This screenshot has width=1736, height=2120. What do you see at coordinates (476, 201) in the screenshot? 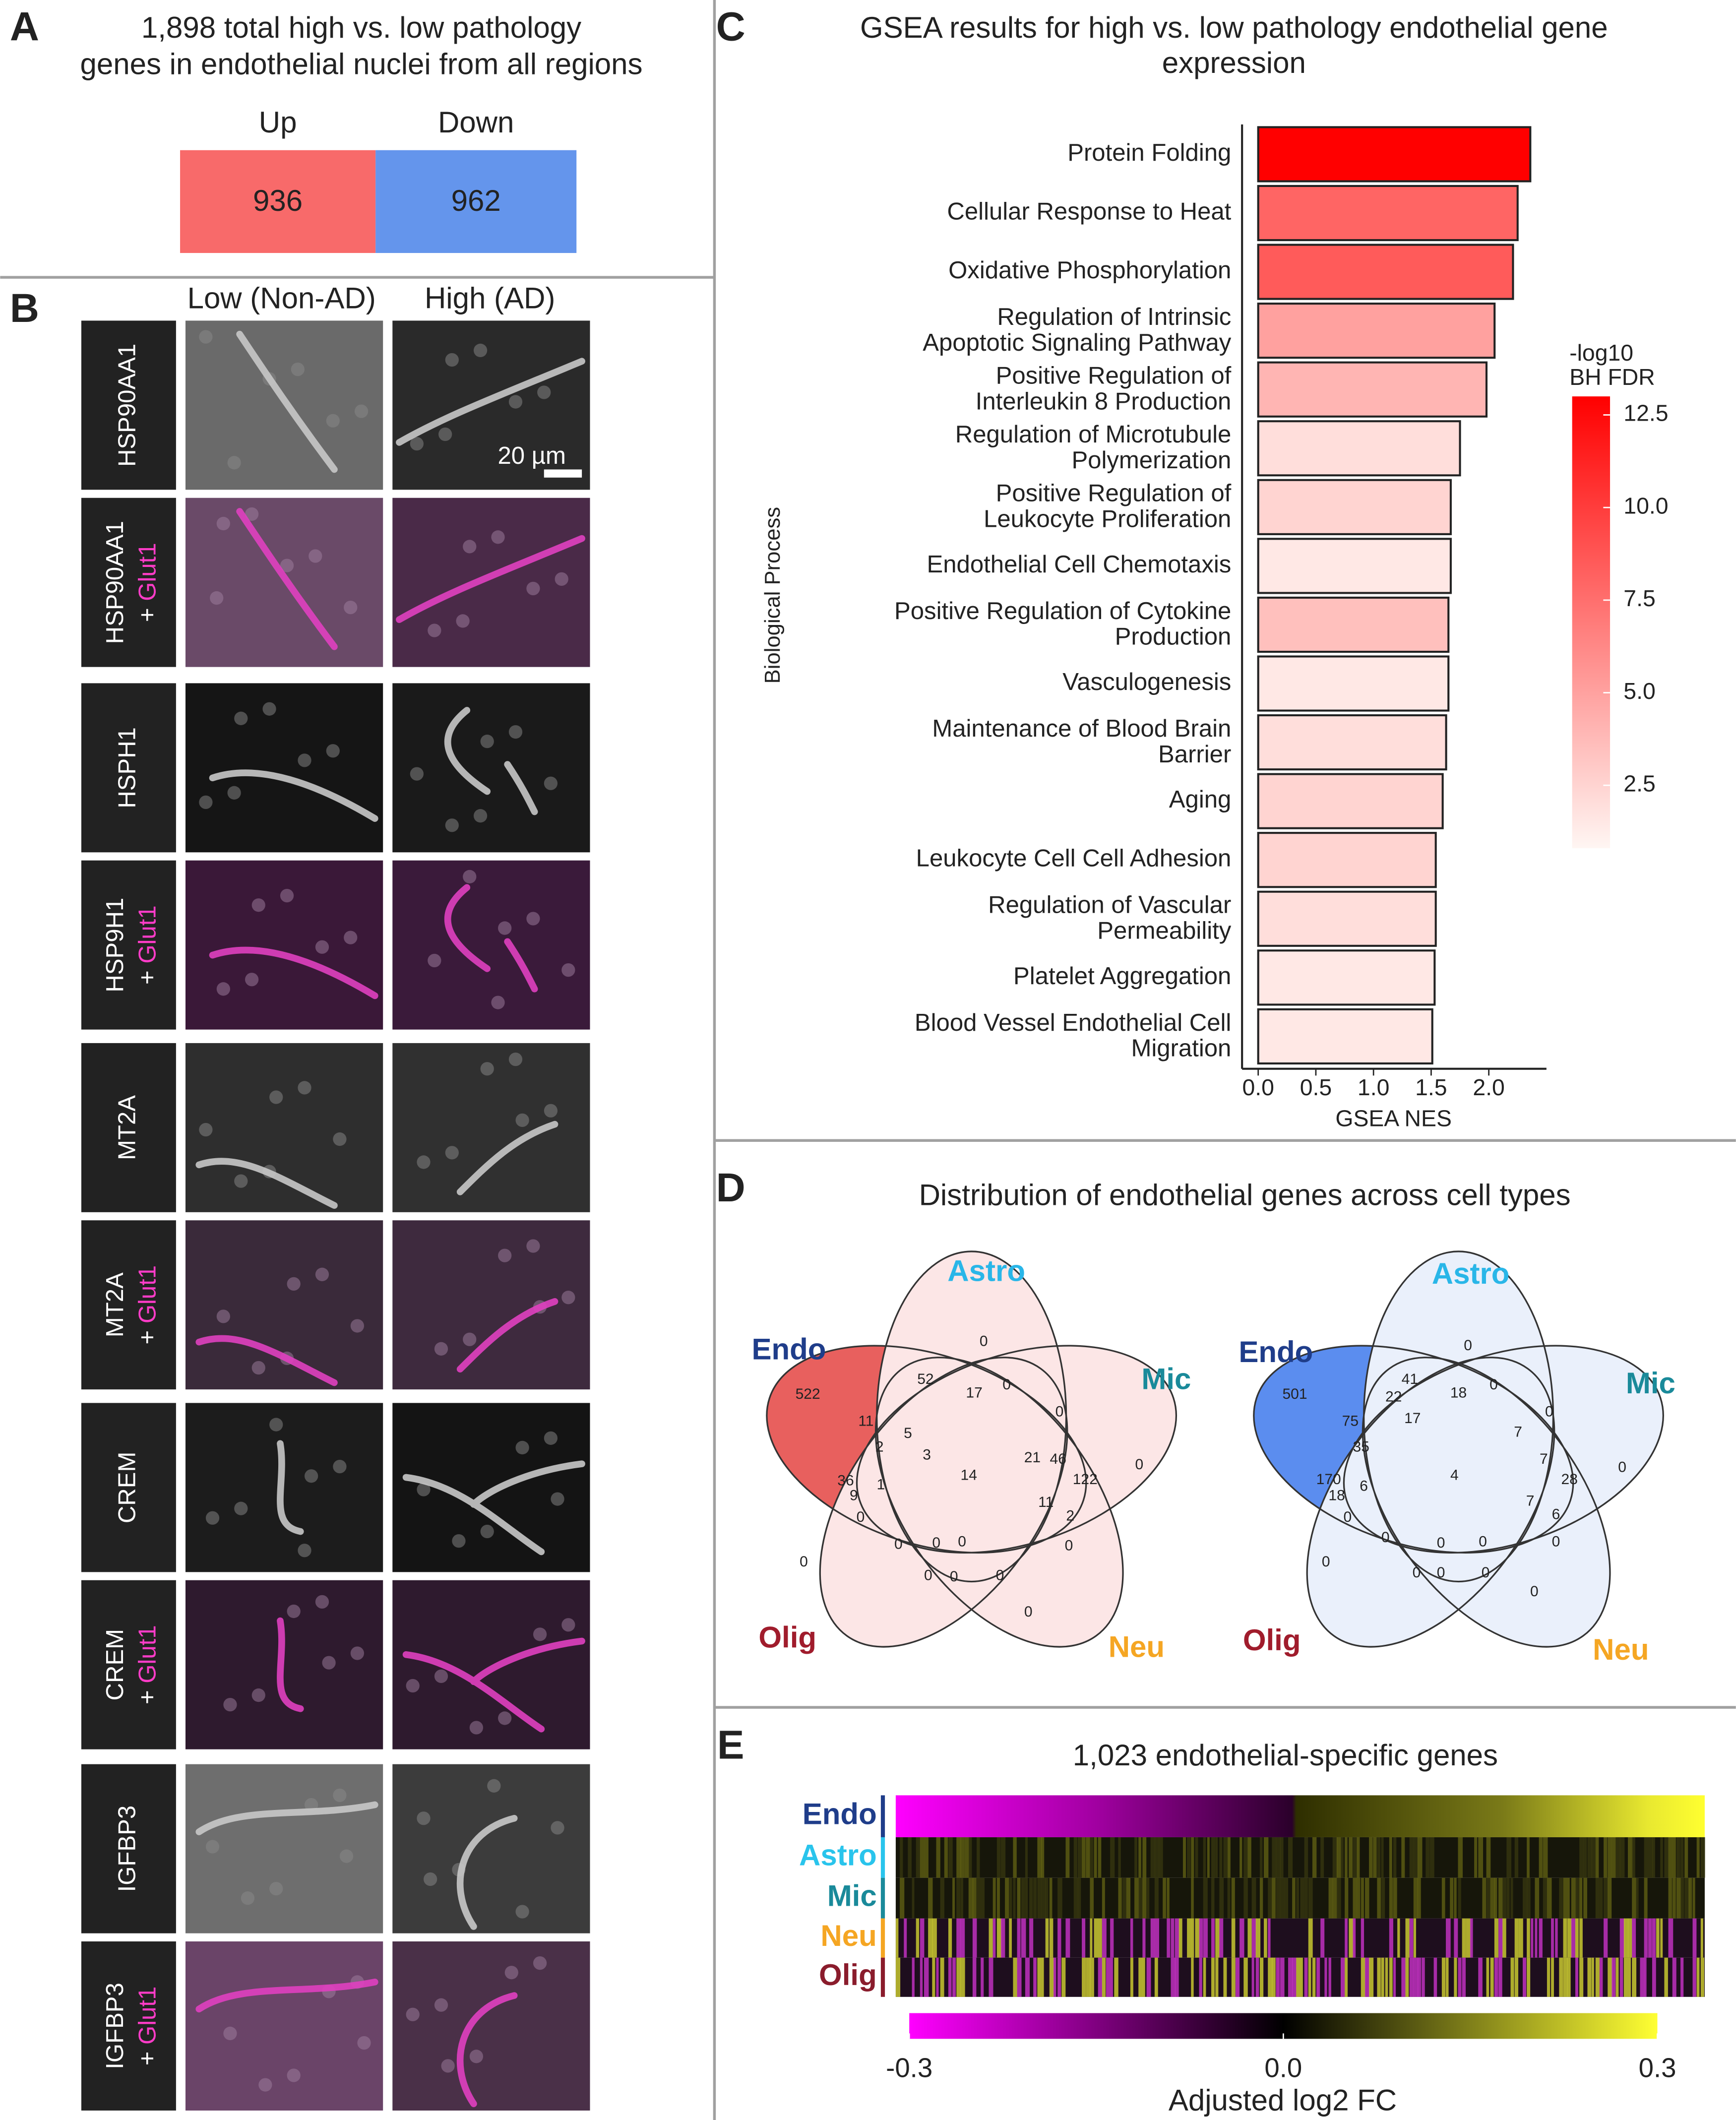
I see `count-label: 962` at bounding box center [476, 201].